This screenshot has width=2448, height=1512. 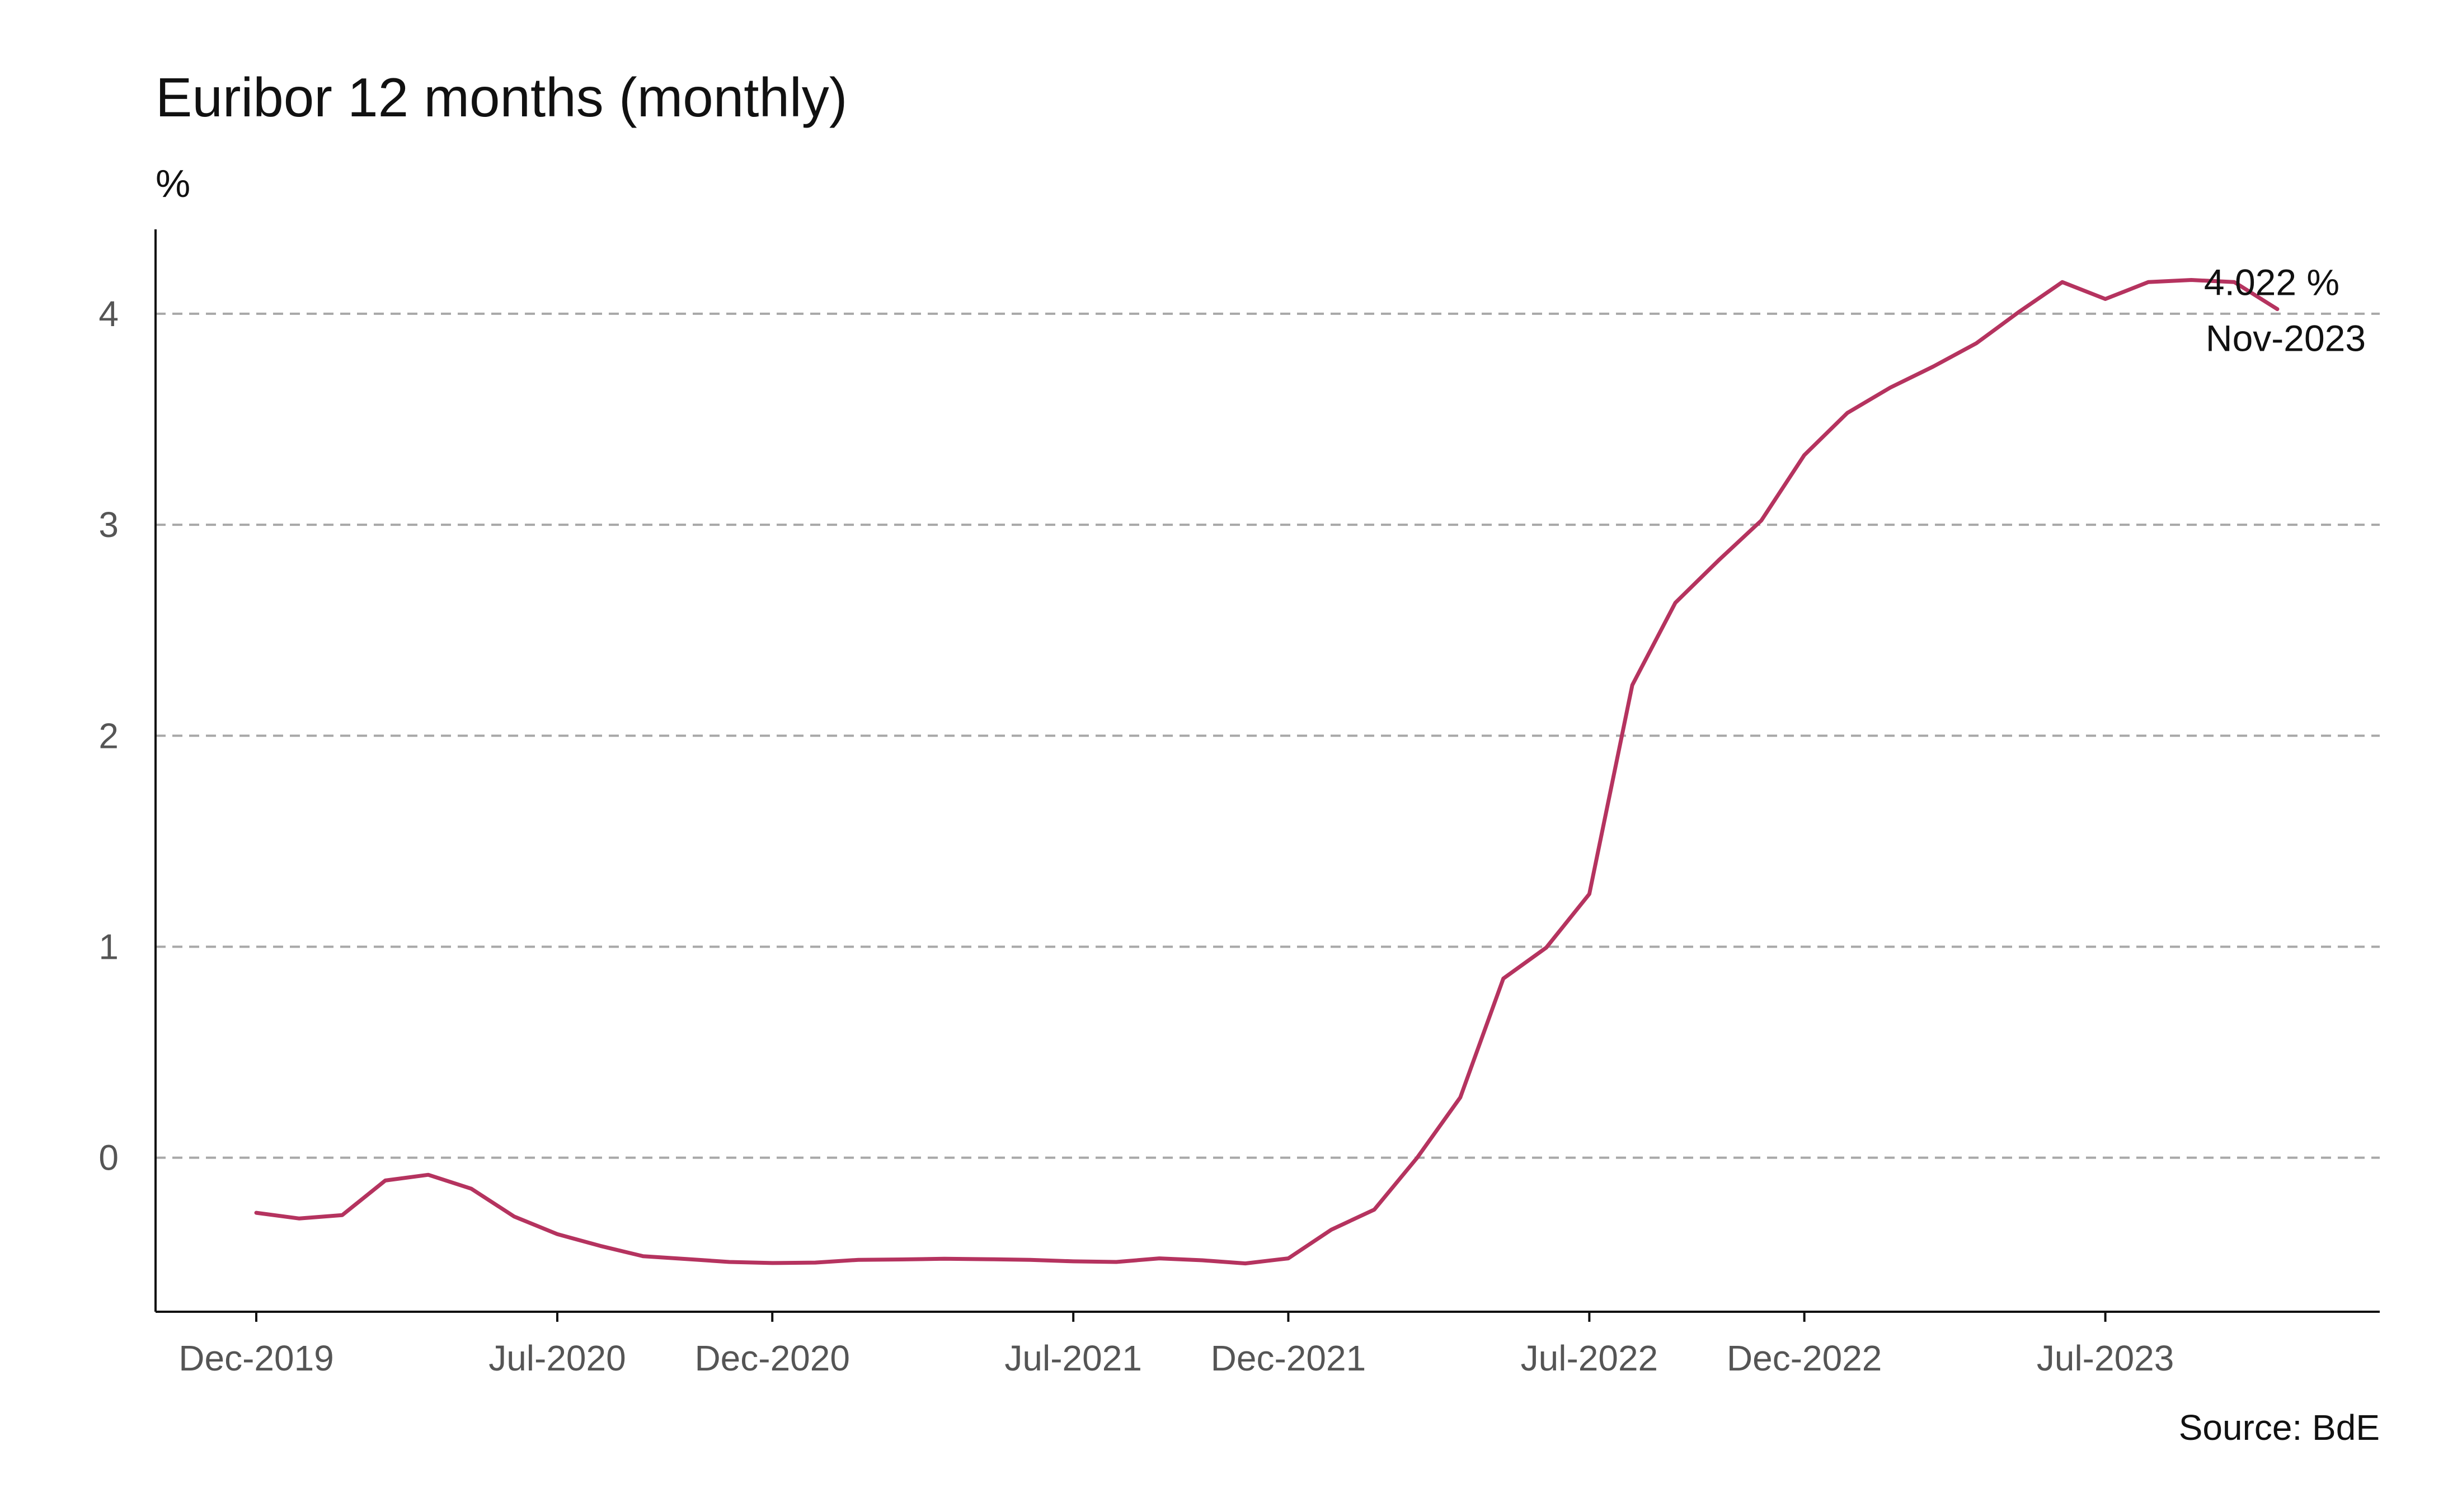 I want to click on y-tick-label: 1, so click(x=108, y=947).